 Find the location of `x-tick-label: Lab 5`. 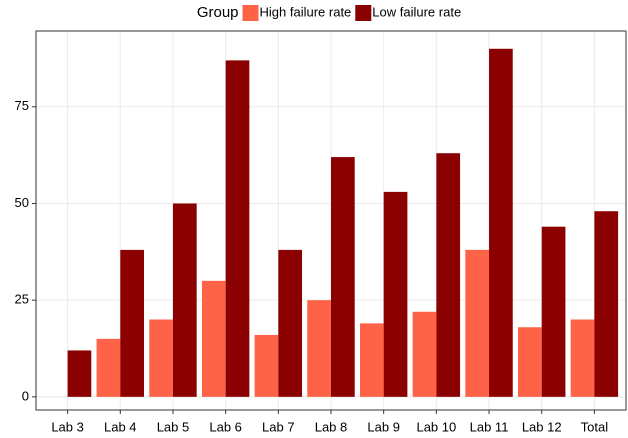

x-tick-label: Lab 5 is located at coordinates (173, 426).